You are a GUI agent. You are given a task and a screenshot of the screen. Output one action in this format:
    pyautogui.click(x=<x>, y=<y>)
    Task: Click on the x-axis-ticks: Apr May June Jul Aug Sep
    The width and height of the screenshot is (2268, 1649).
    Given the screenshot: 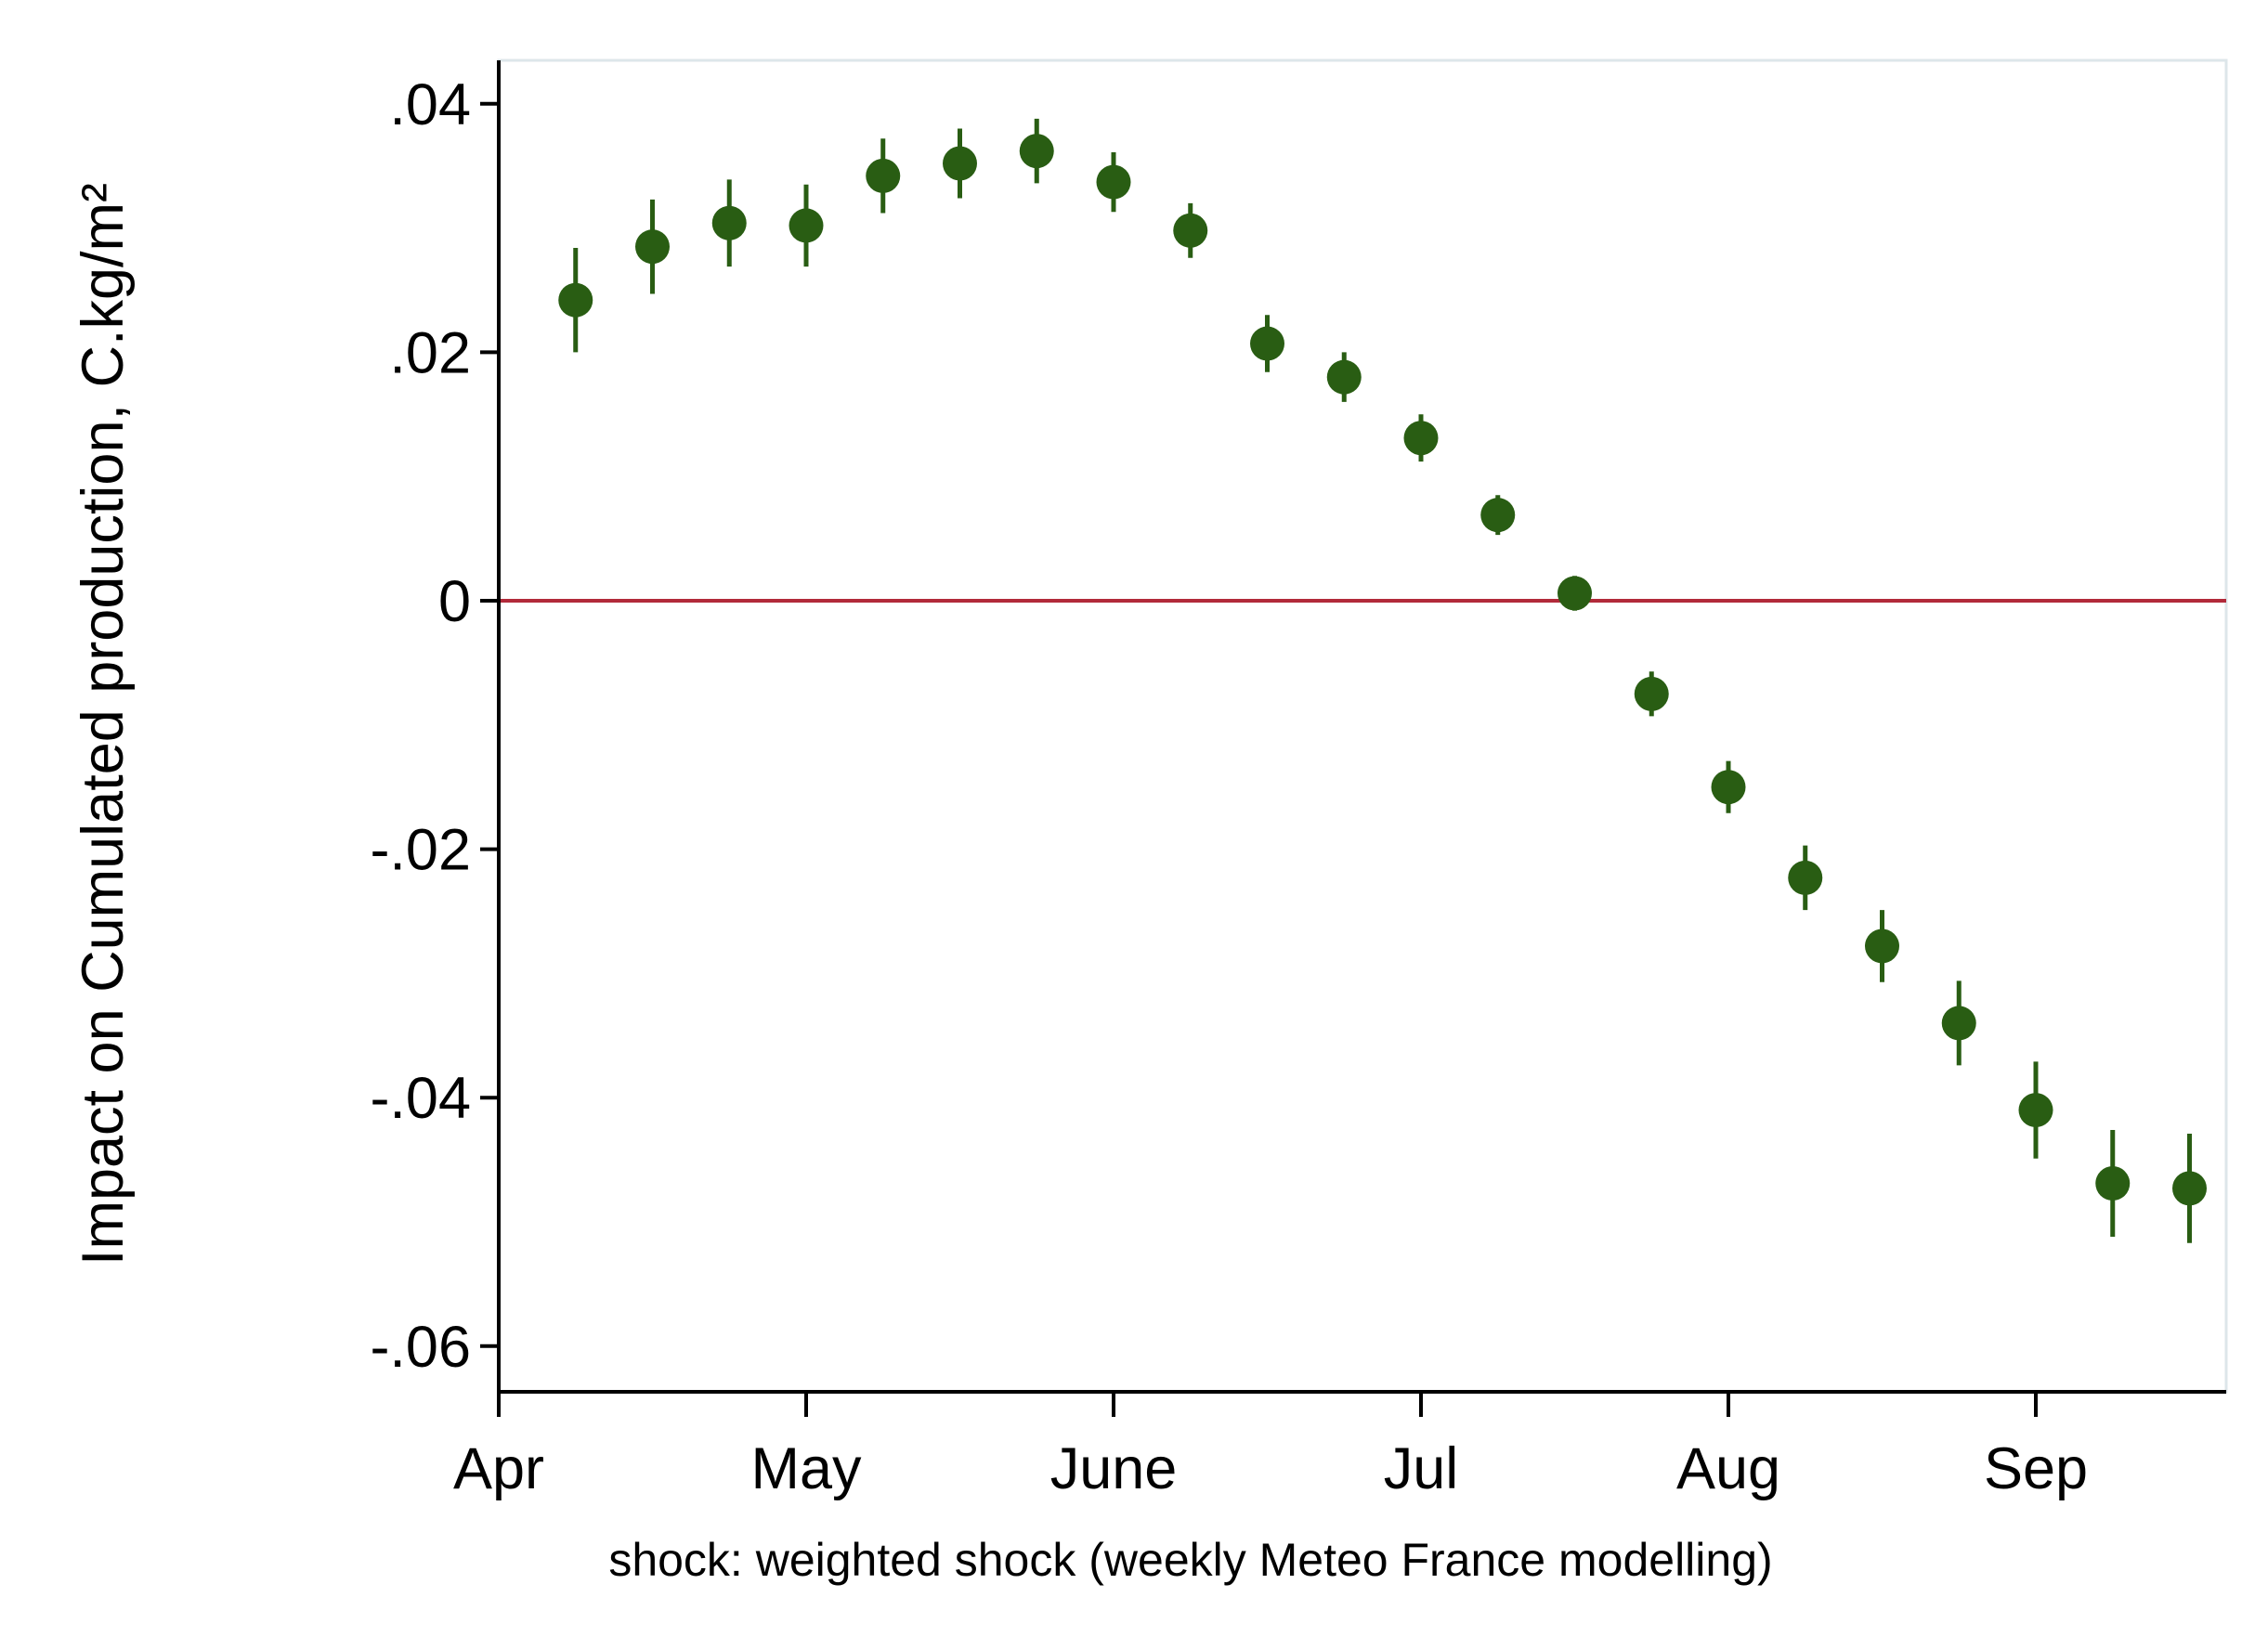 What is the action you would take?
    pyautogui.click(x=1270, y=1446)
    